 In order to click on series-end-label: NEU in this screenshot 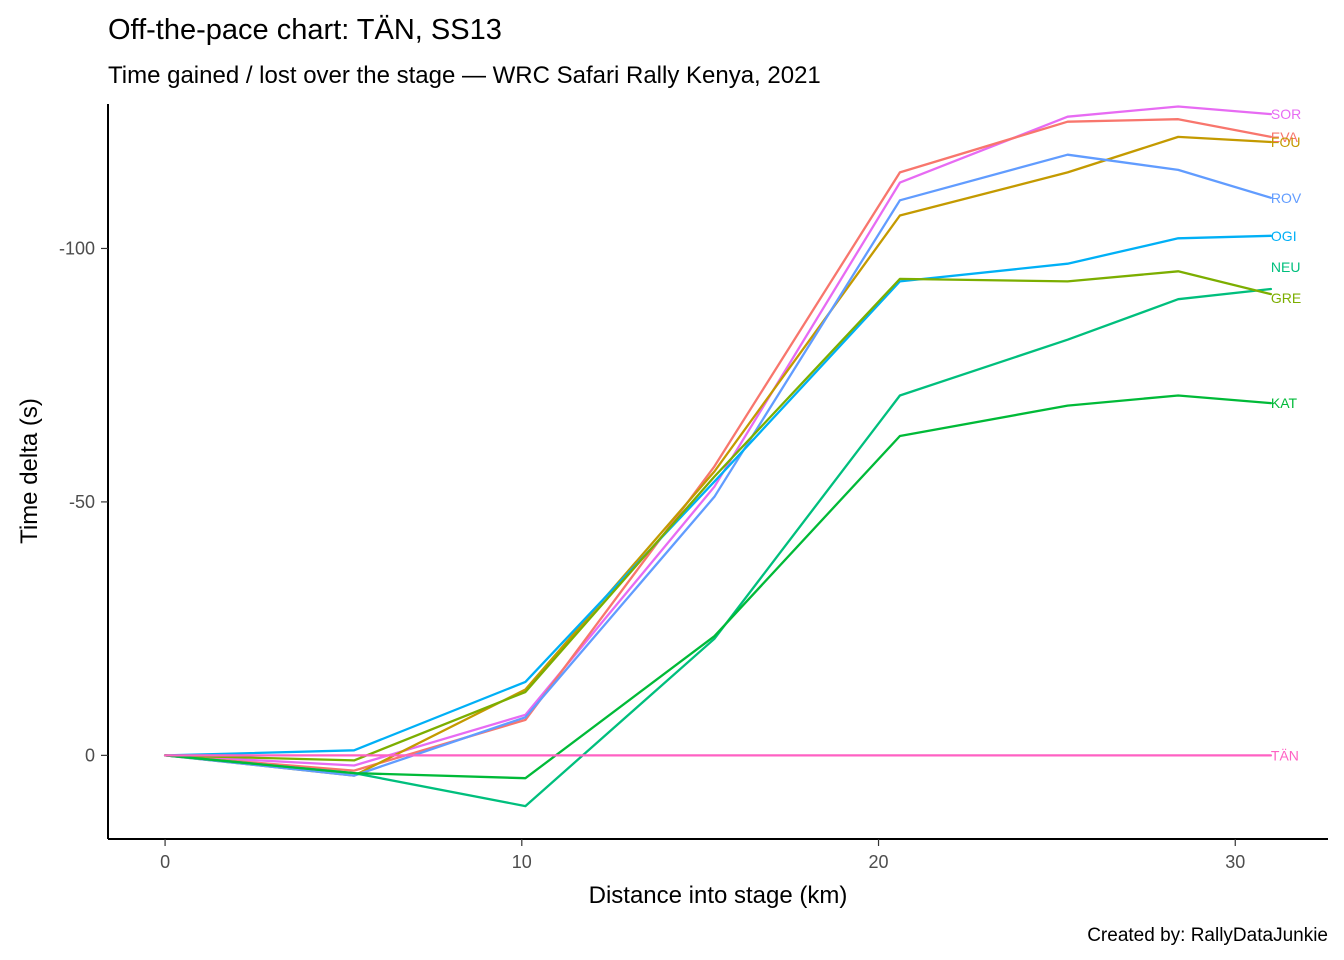, I will do `click(1286, 267)`.